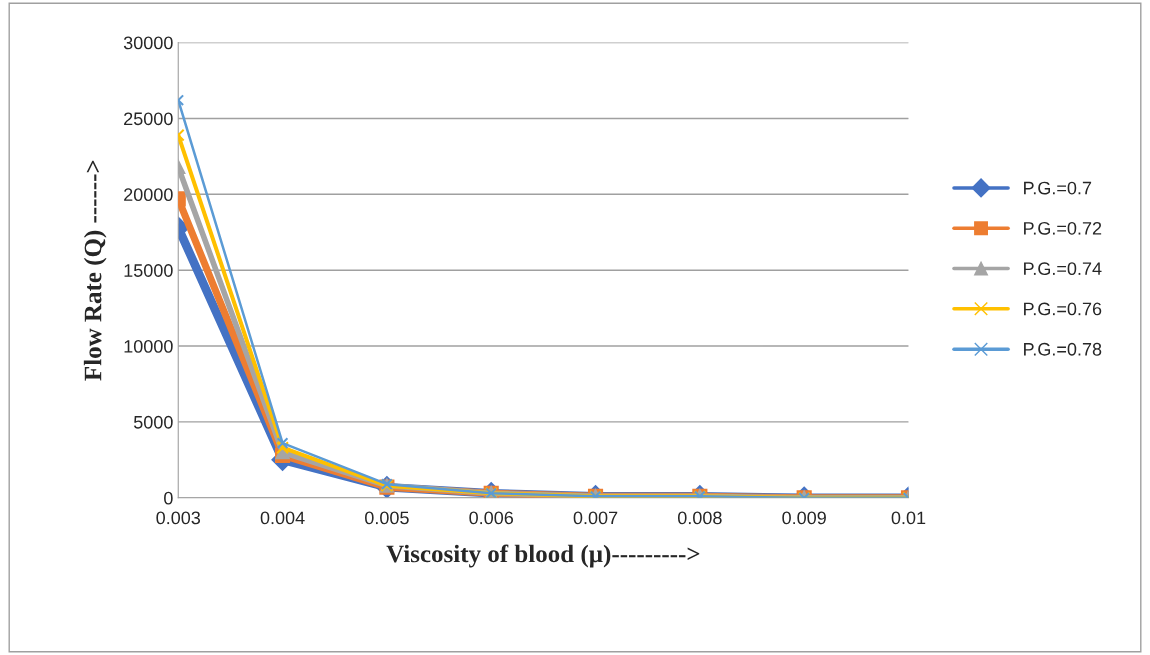 The height and width of the screenshot is (655, 1150). Describe the element at coordinates (148, 346) in the screenshot. I see `y-tick-label: 10000` at that location.